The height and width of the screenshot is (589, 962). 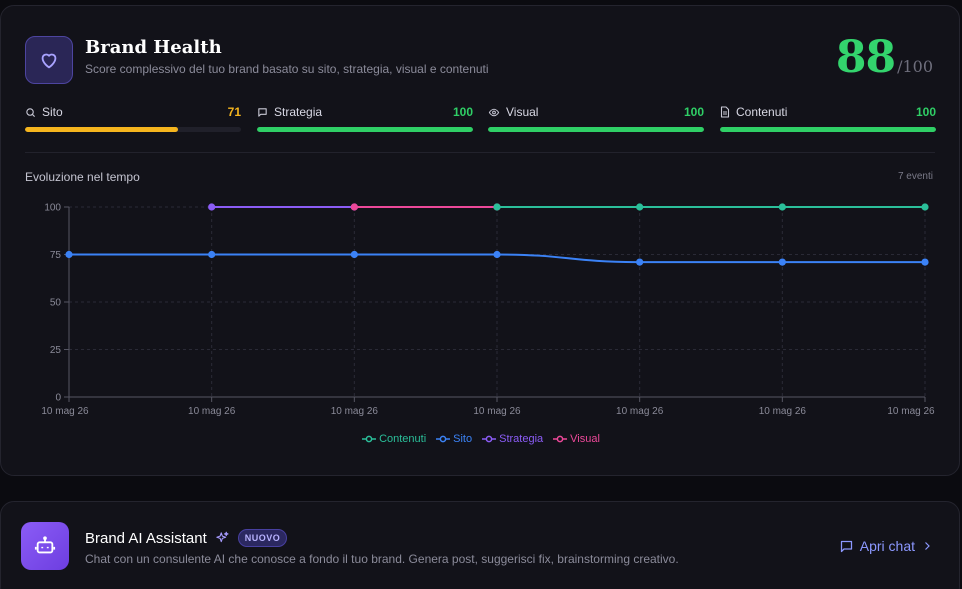 I want to click on chat-icon, so click(x=846, y=546).